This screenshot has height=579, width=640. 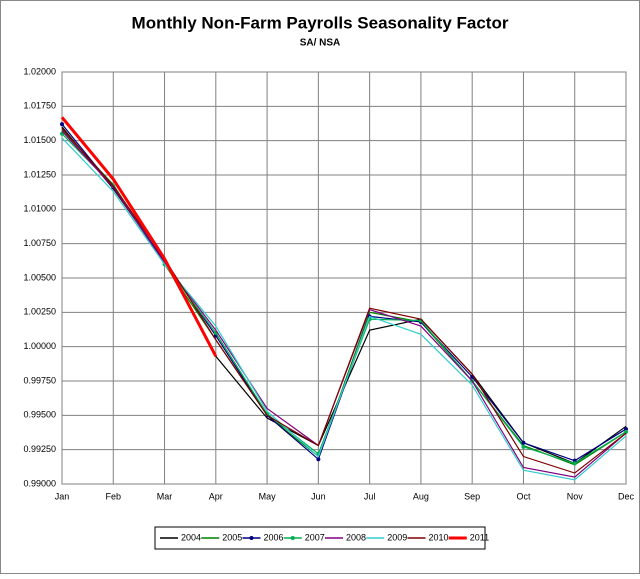 I want to click on y-tick-label: 1.01250, so click(x=39, y=174).